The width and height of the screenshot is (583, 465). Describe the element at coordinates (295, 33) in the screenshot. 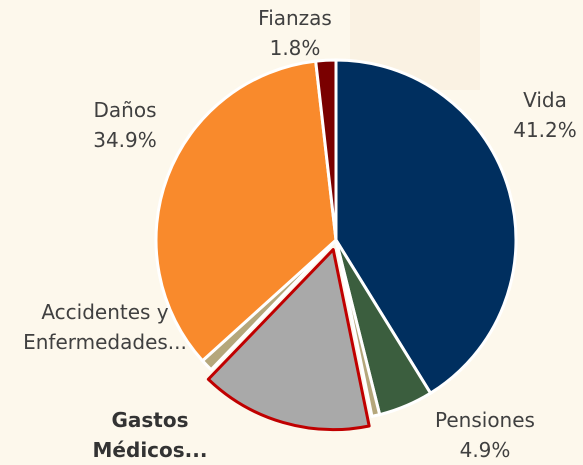

I see `slice-label: Fianzas 1.8%` at that location.